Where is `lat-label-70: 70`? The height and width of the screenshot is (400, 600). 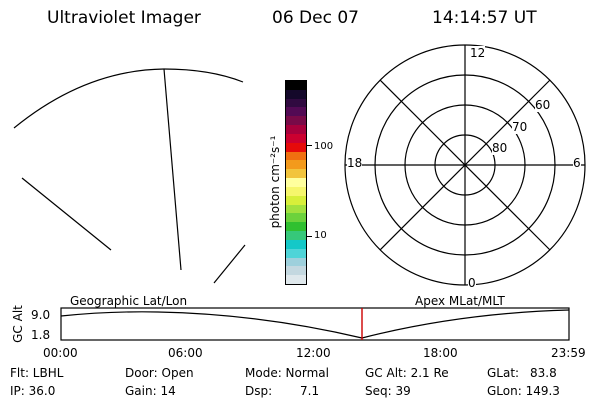 lat-label-70: 70 is located at coordinates (520, 127).